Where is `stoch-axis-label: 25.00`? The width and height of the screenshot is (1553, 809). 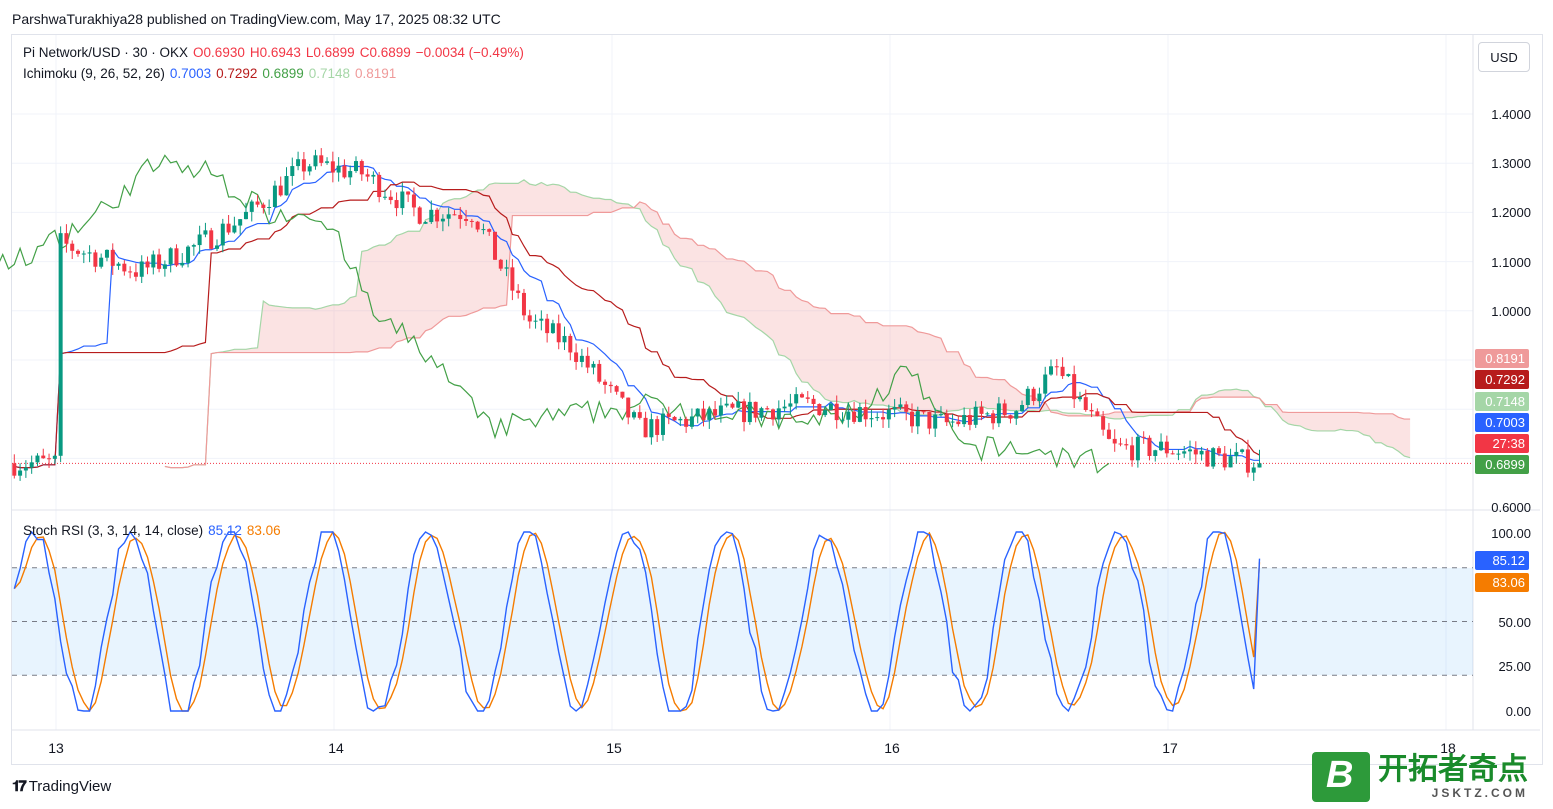
stoch-axis-label: 25.00 is located at coordinates (1514, 666).